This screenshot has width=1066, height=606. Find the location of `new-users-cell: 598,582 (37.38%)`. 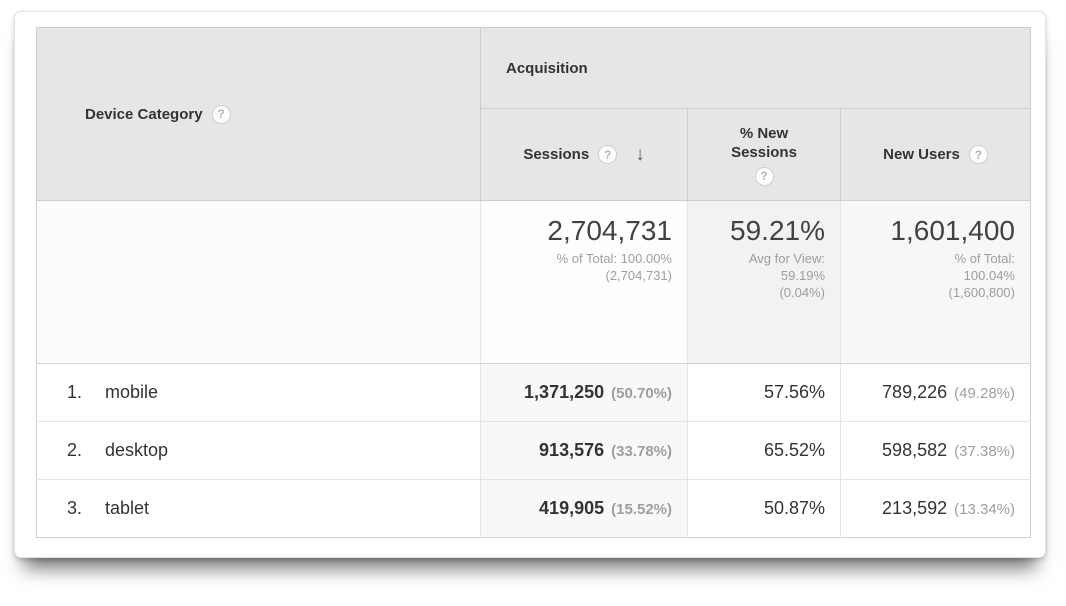

new-users-cell: 598,582 (37.38%) is located at coordinates (935, 450).